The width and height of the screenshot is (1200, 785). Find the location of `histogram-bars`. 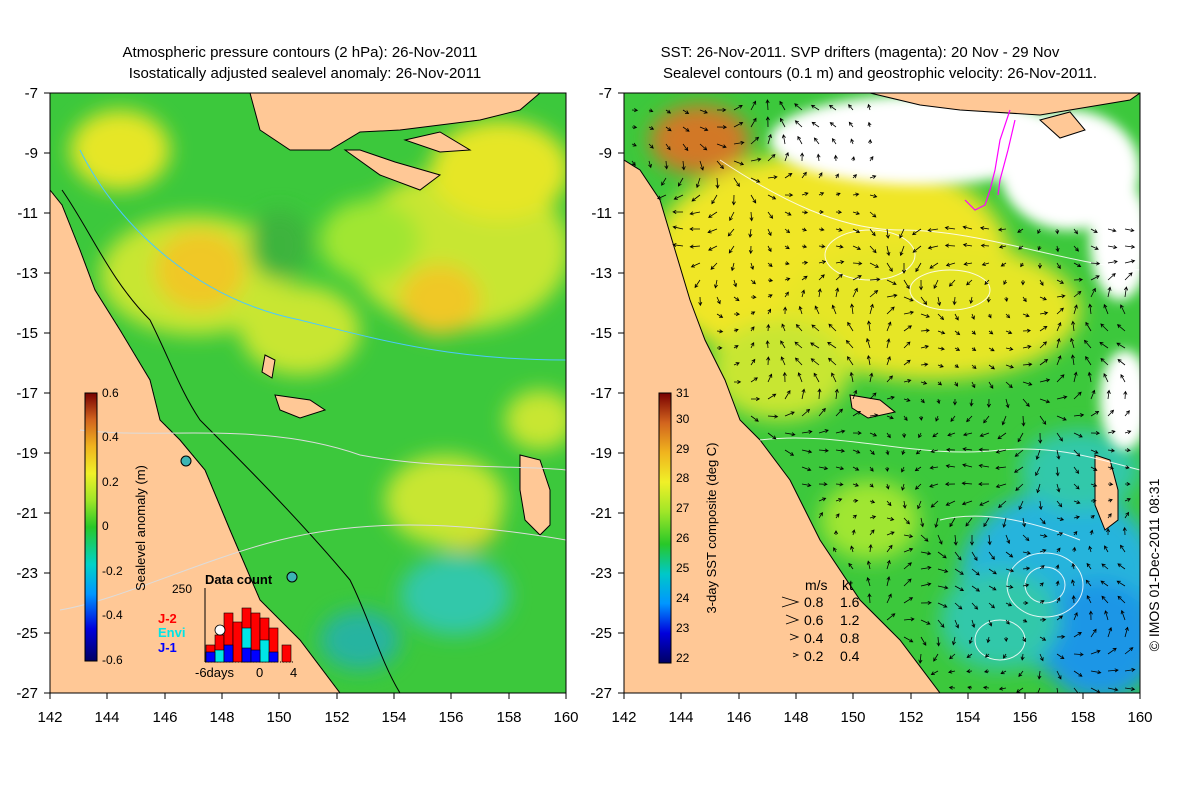

histogram-bars is located at coordinates (248, 635).